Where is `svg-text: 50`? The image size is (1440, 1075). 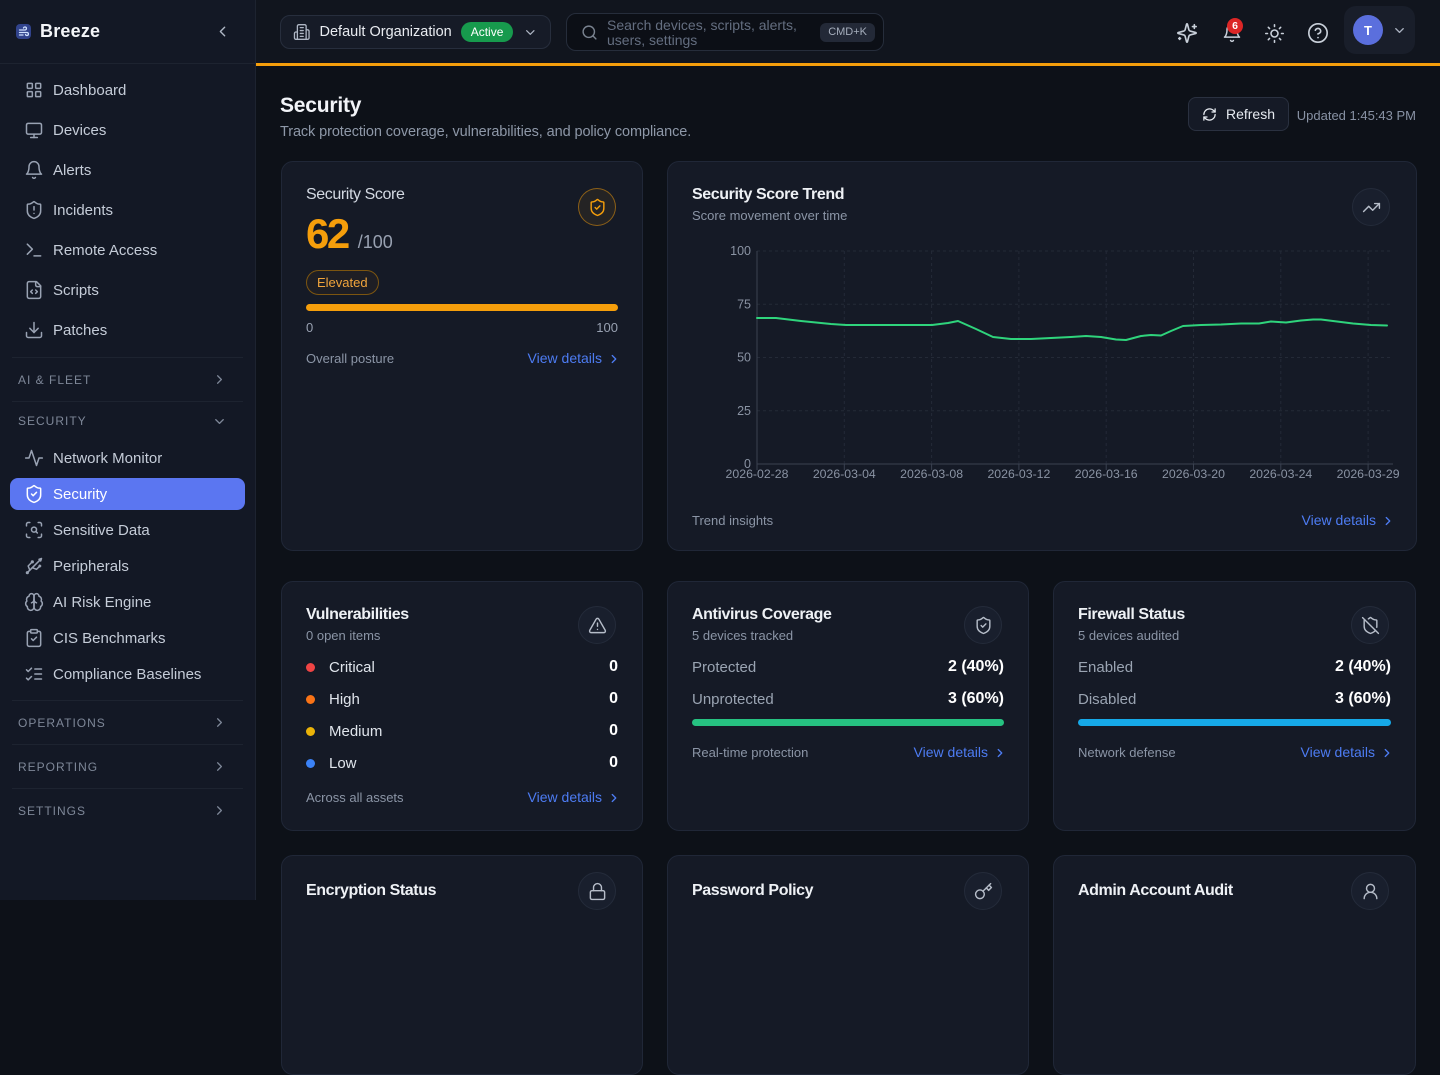 svg-text: 50 is located at coordinates (744, 358).